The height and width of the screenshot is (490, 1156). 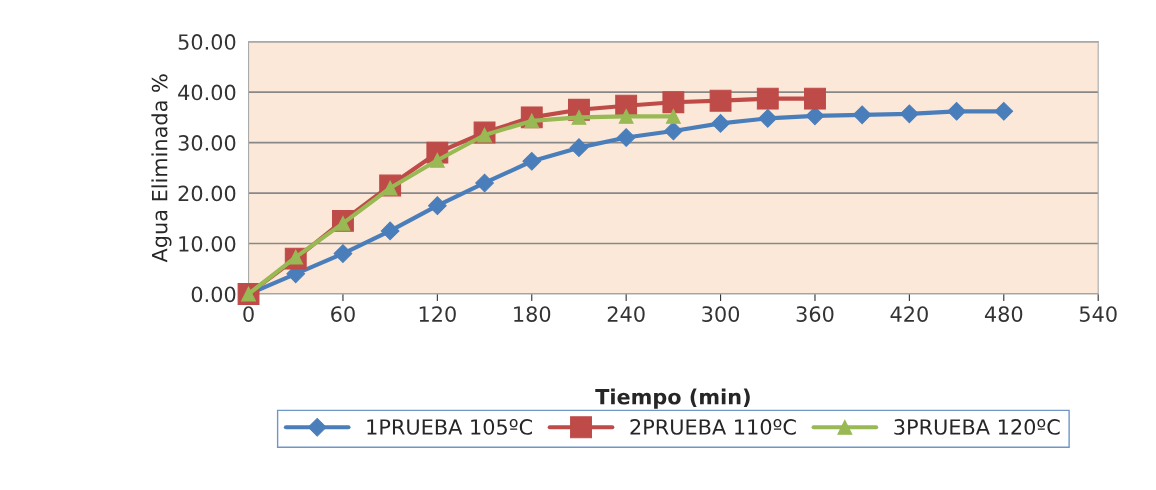 What do you see at coordinates (626, 314) in the screenshot?
I see `x-tick-label: 240` at bounding box center [626, 314].